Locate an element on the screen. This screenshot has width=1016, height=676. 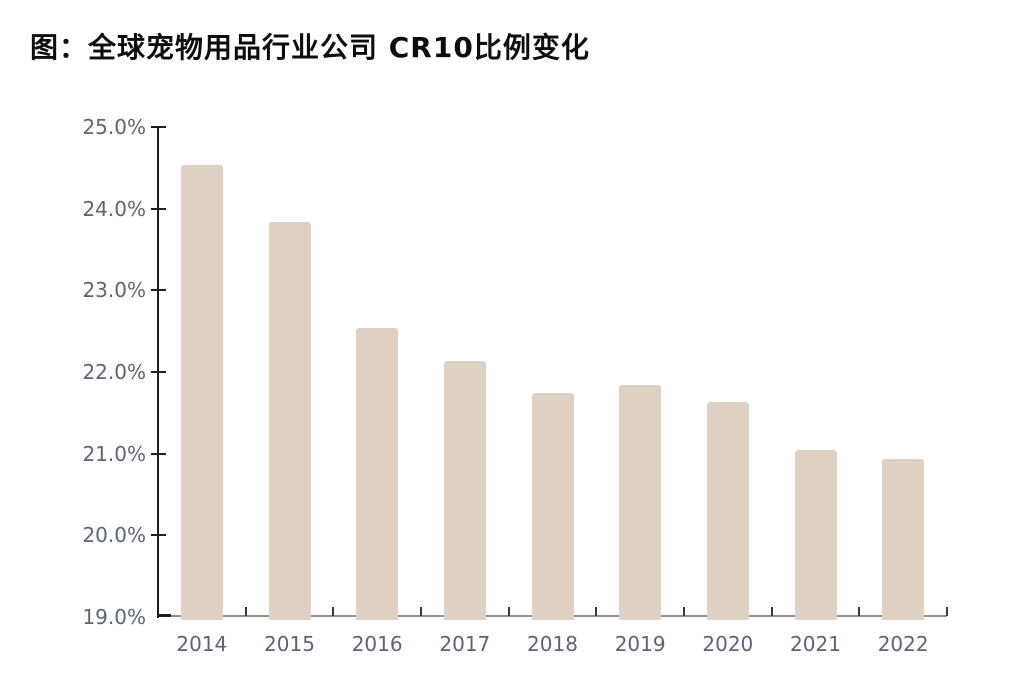
x-axis-label: 2022 is located at coordinates (903, 644).